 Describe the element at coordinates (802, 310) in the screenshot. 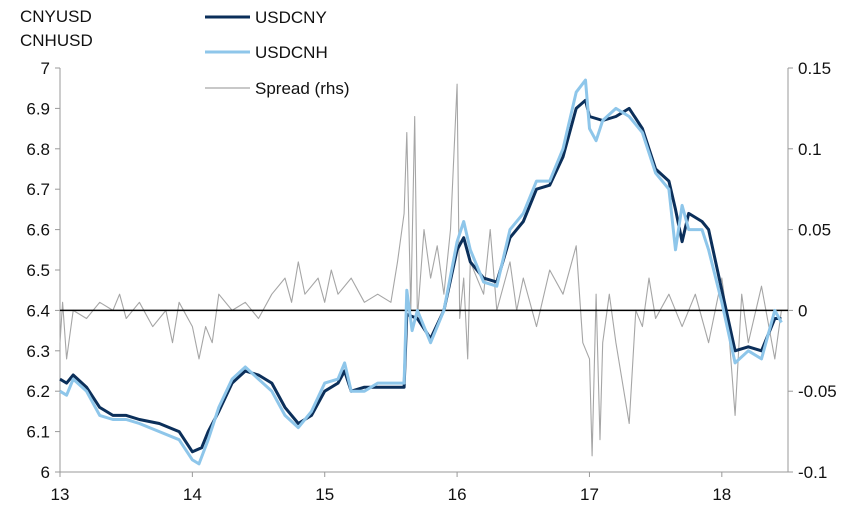

I see `y-right-tick-label: 0` at that location.